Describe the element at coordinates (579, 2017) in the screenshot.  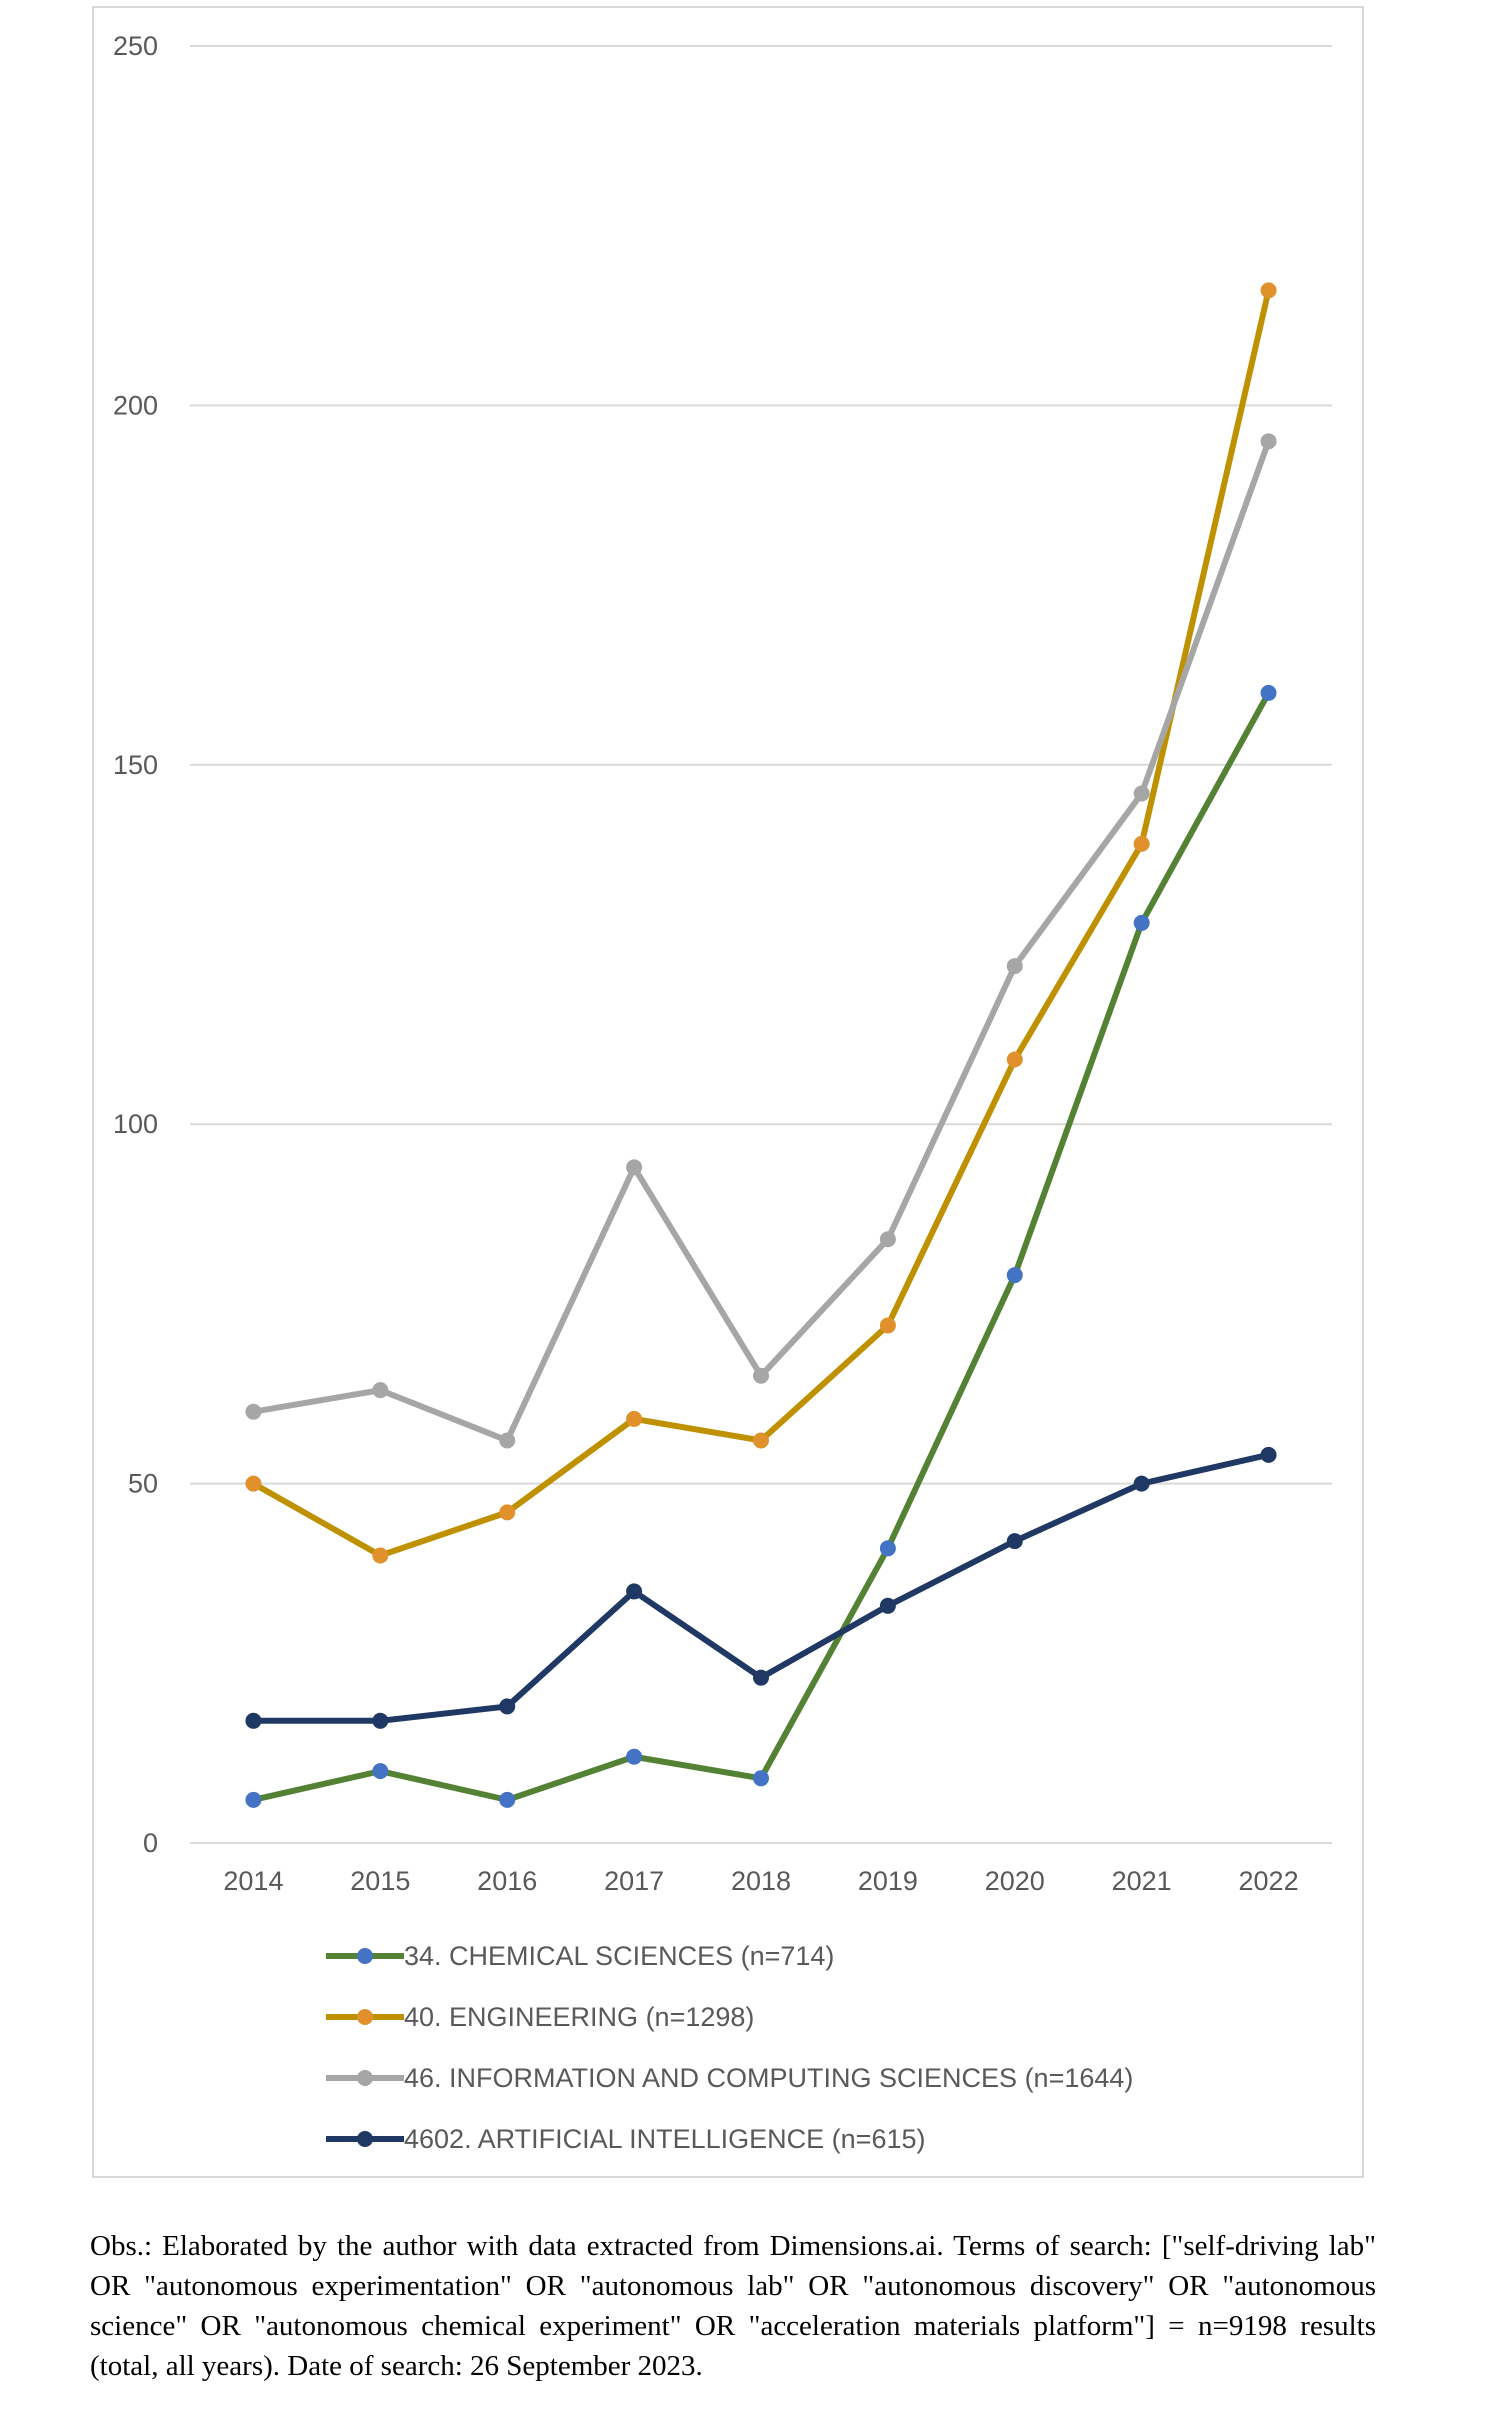
I see `legend-label: 40. ENGINEERING (n=1298)` at that location.